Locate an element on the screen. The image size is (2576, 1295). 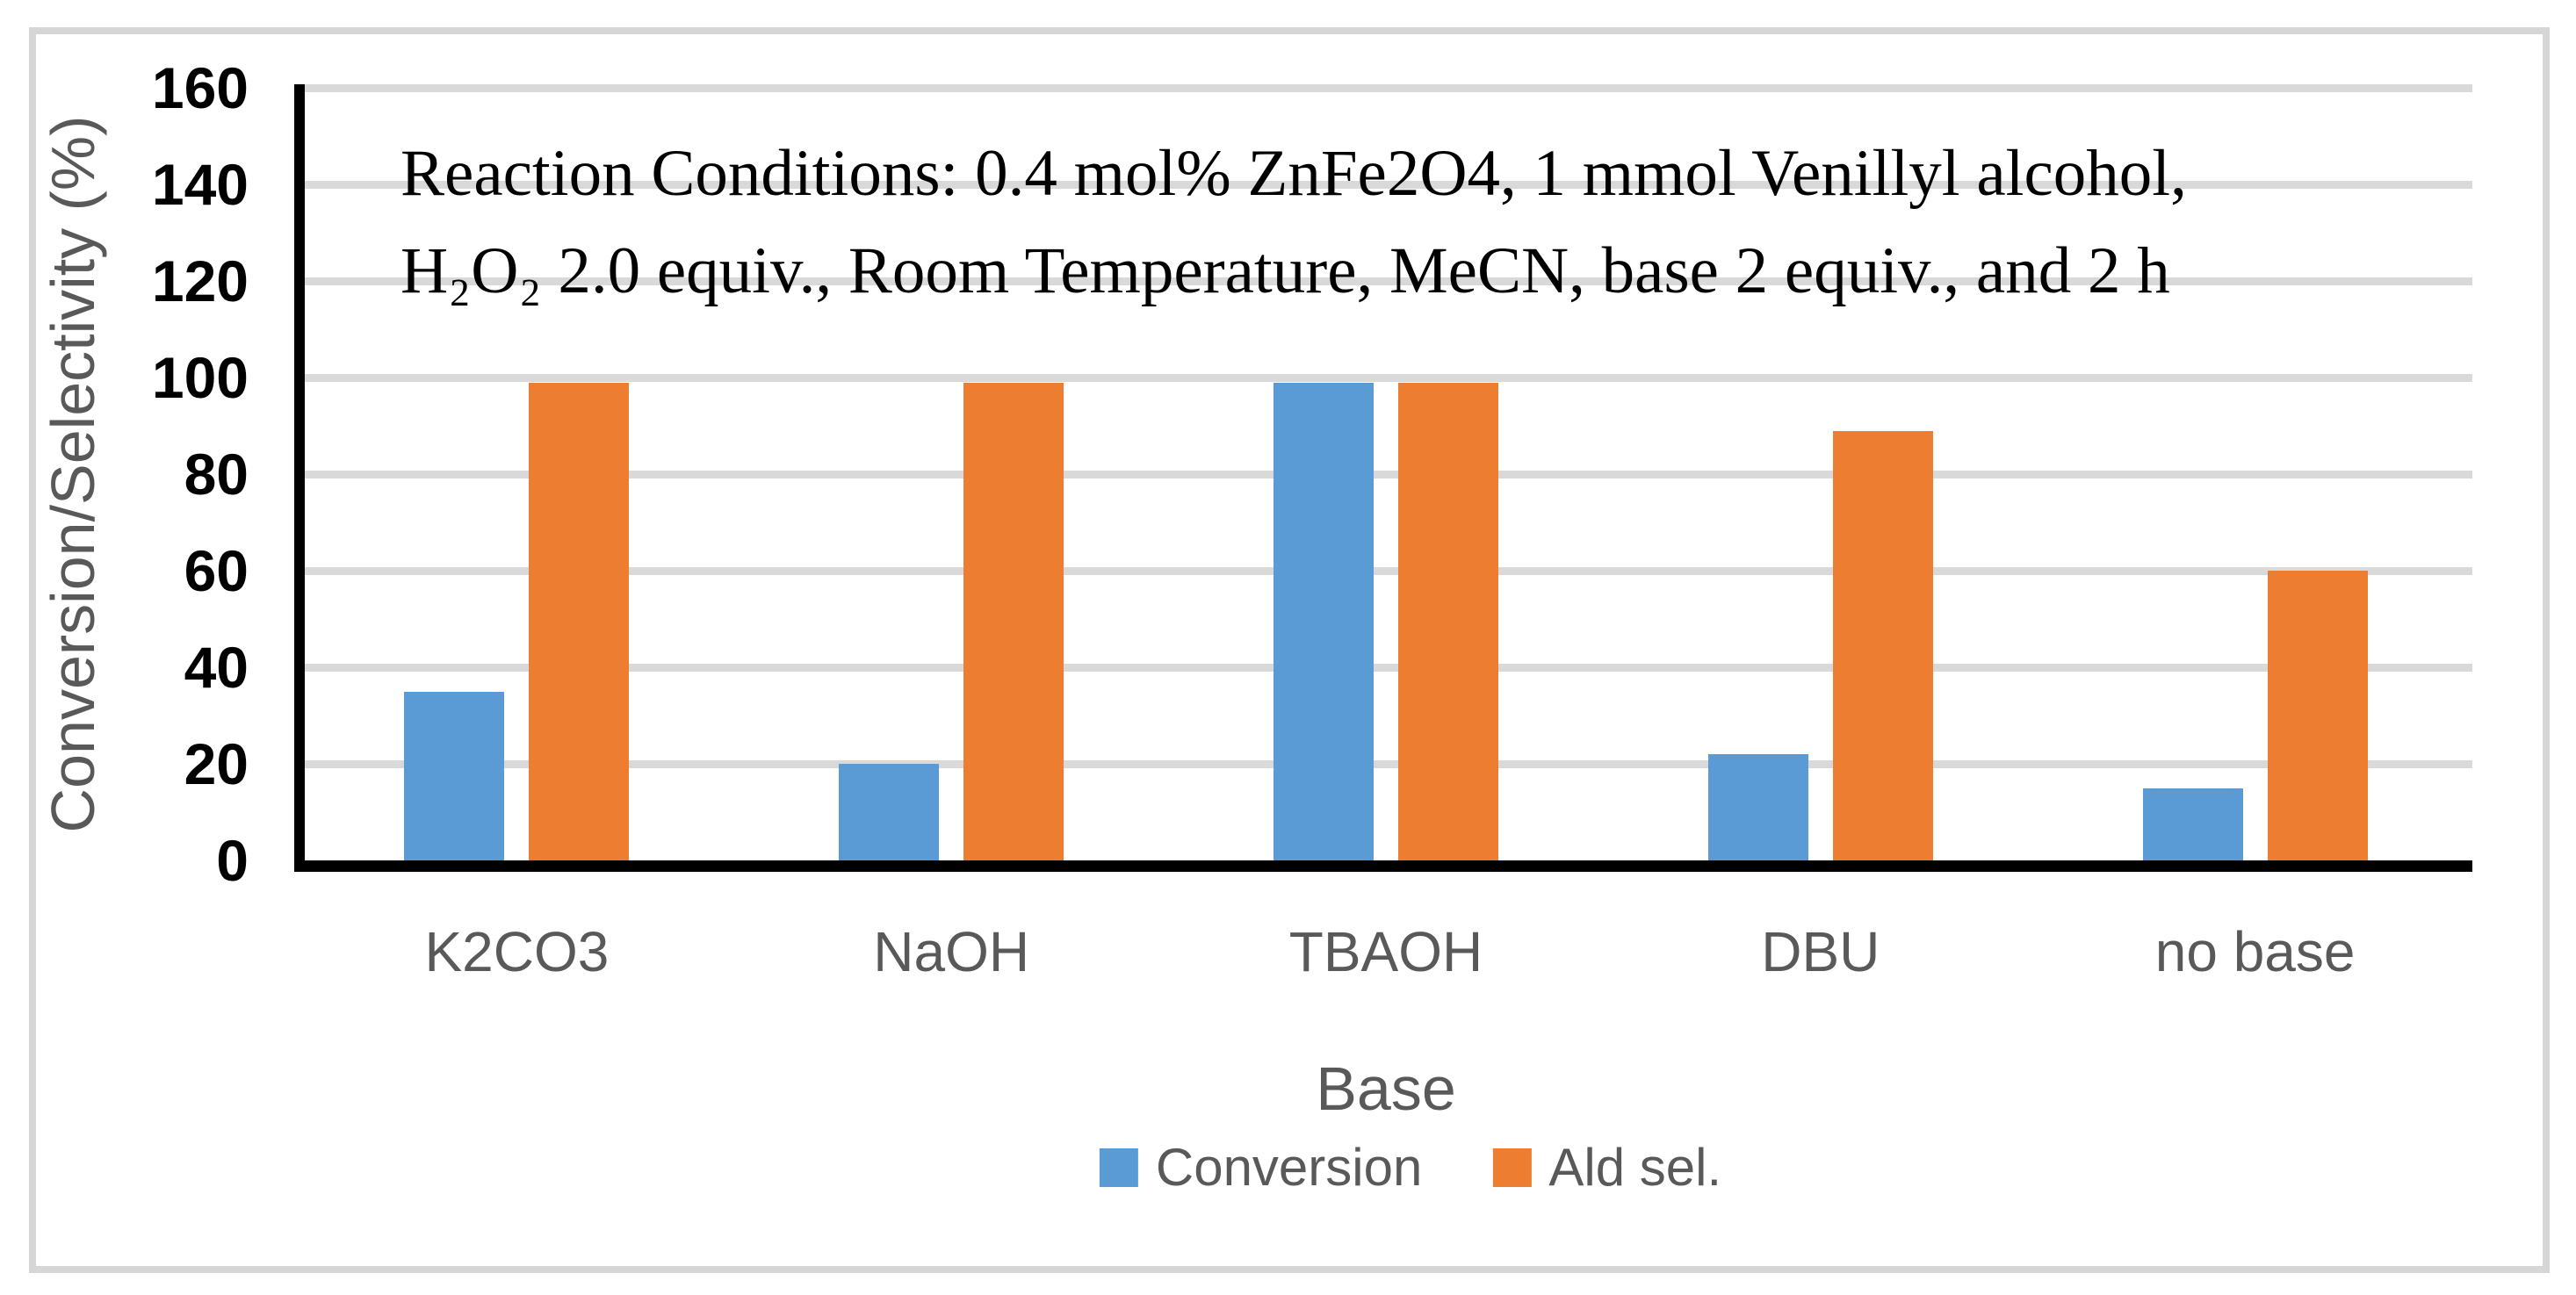
x-axis-line is located at coordinates (1383, 866).